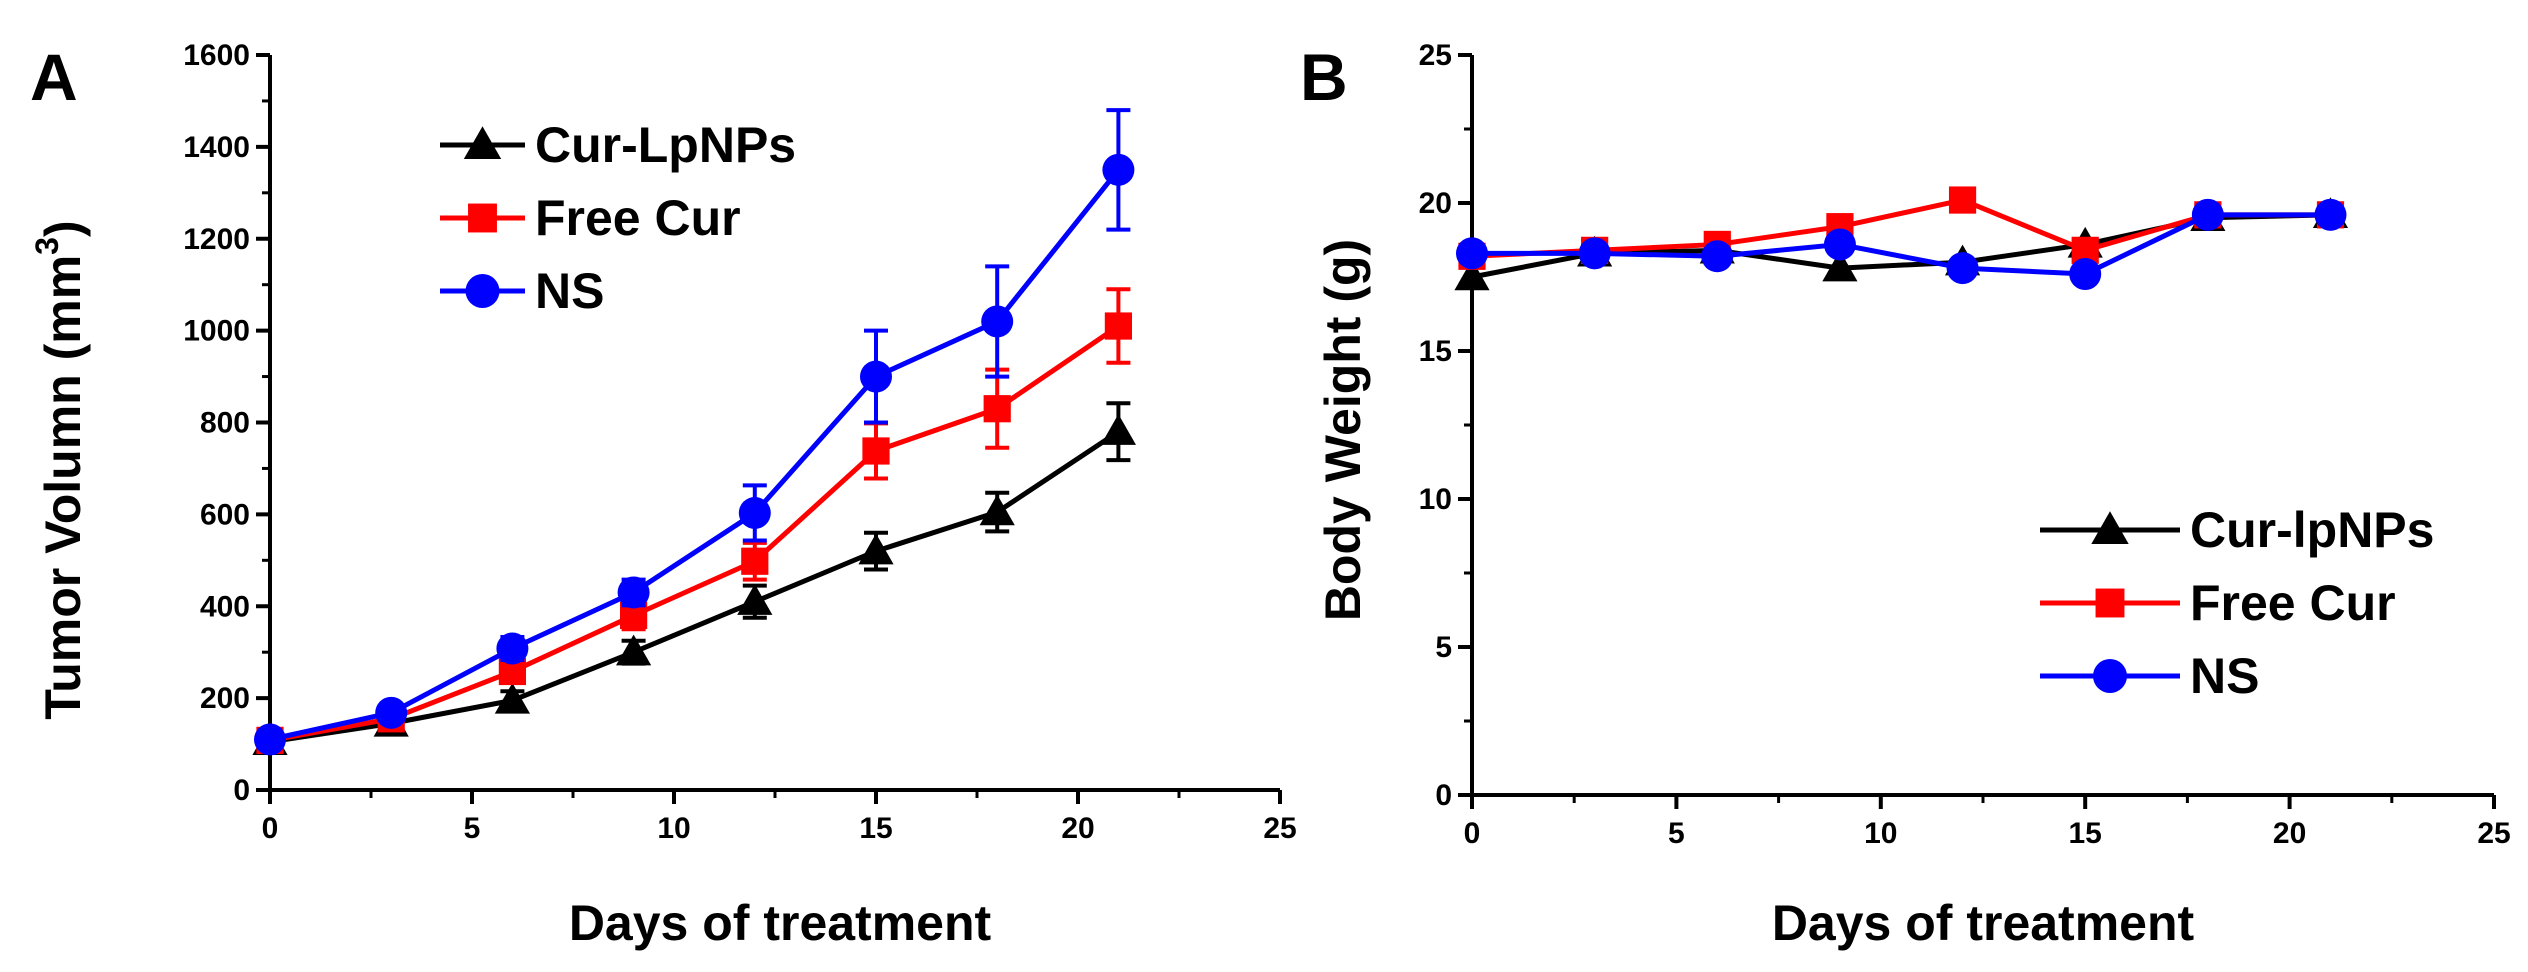 This screenshot has width=2528, height=972. I want to click on y-tick-label: 20, so click(1435, 203).